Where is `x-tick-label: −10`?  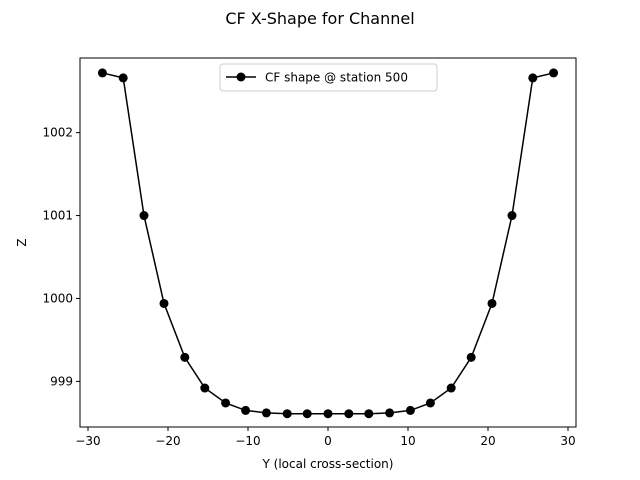
x-tick-label: −10 is located at coordinates (247, 441).